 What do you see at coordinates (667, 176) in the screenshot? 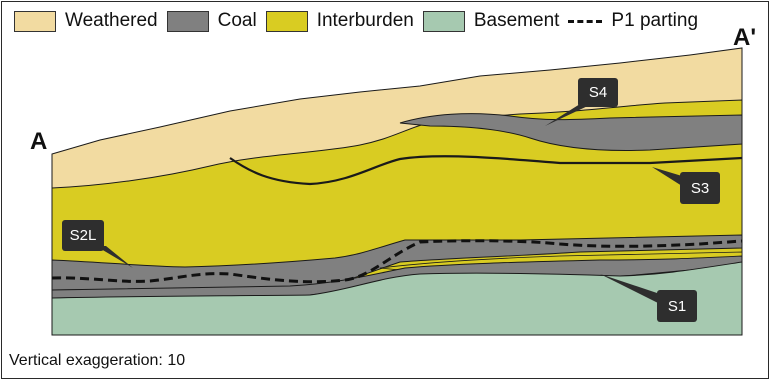
I see `s3-callout-pointer` at bounding box center [667, 176].